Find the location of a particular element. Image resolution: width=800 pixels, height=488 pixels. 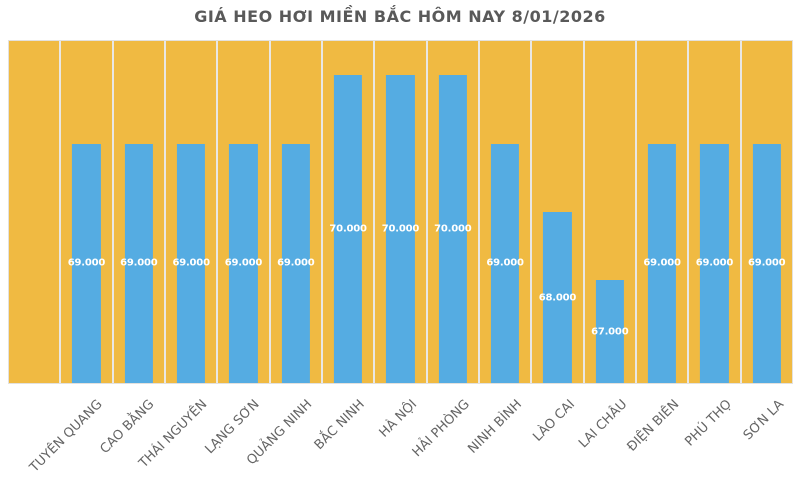

x-axis-label-cell: CAO BẰNG is located at coordinates (130, 435).